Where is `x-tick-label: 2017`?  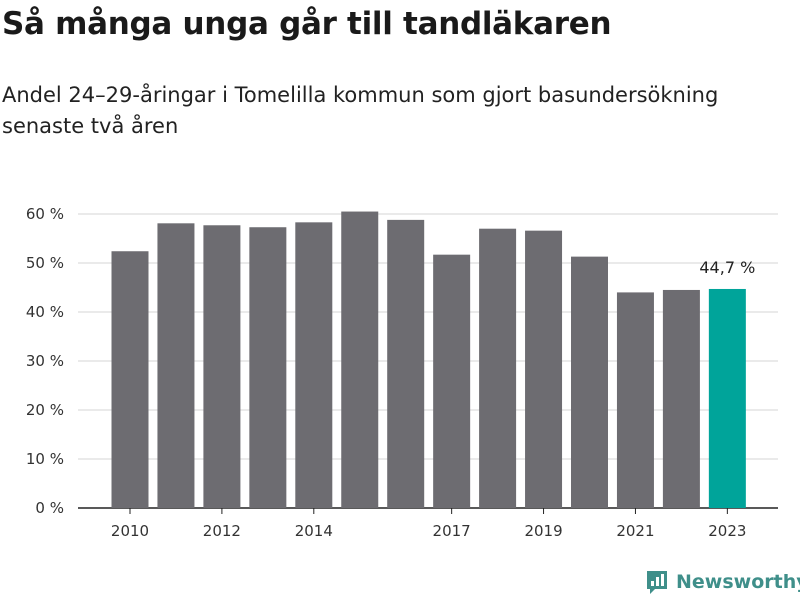
x-tick-label: 2017 is located at coordinates (452, 531).